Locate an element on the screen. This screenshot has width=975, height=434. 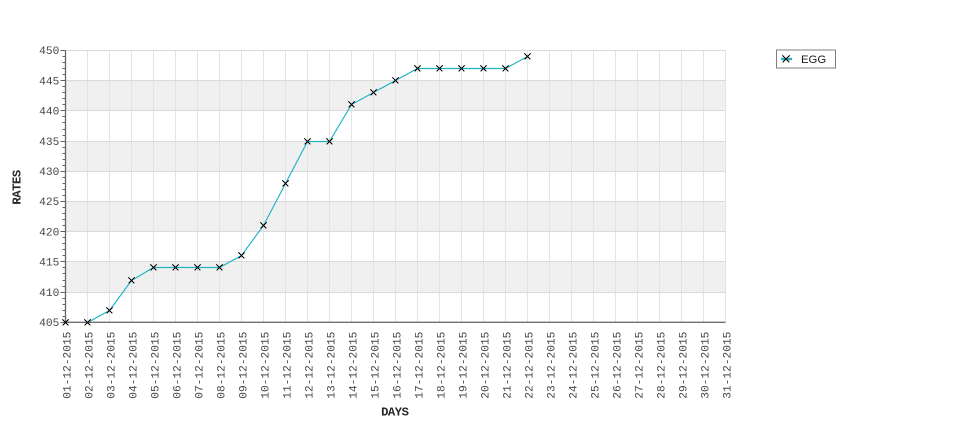
svg-text: 02-12-2015 is located at coordinates (90, 365).